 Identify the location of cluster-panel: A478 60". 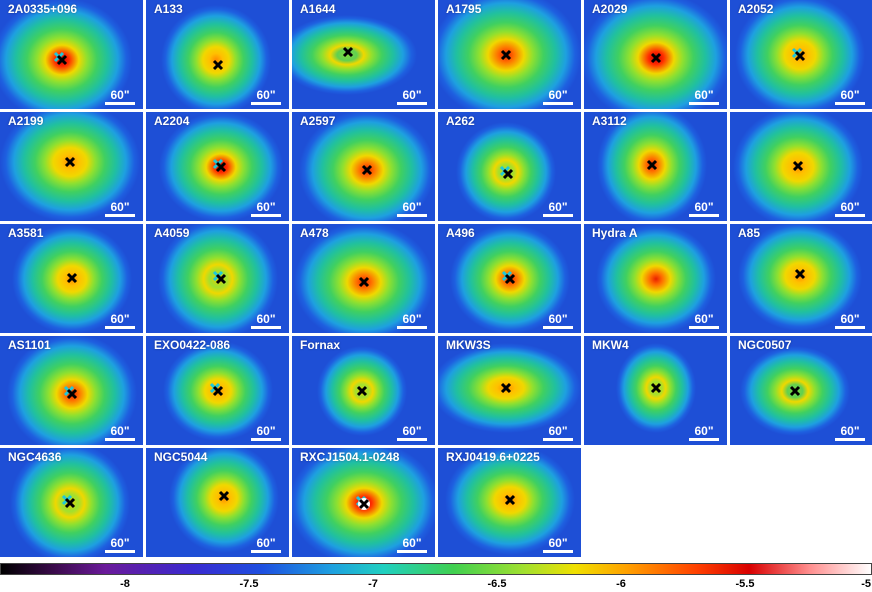
(363, 278).